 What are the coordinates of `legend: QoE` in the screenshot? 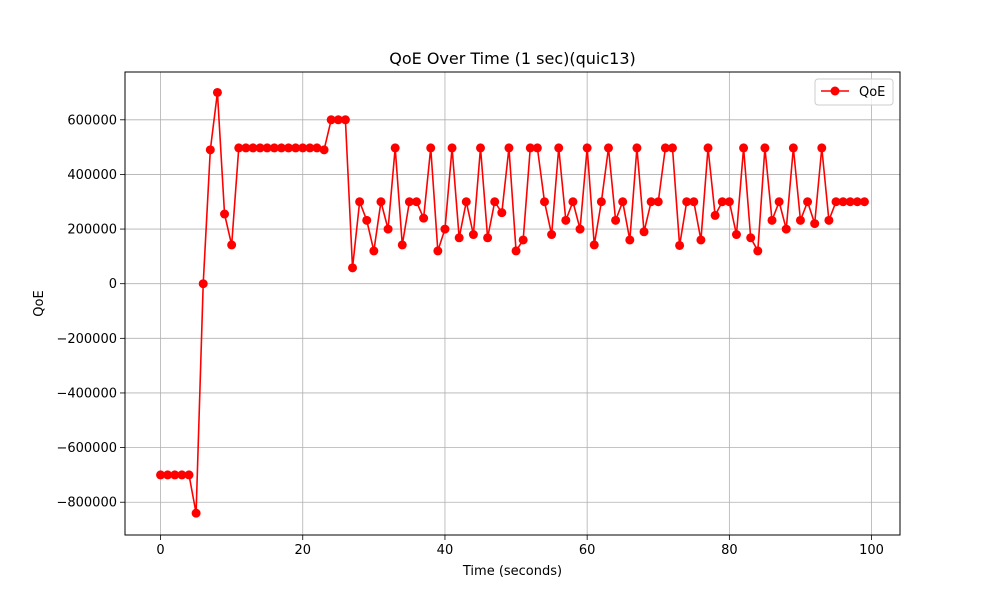 It's located at (854, 92).